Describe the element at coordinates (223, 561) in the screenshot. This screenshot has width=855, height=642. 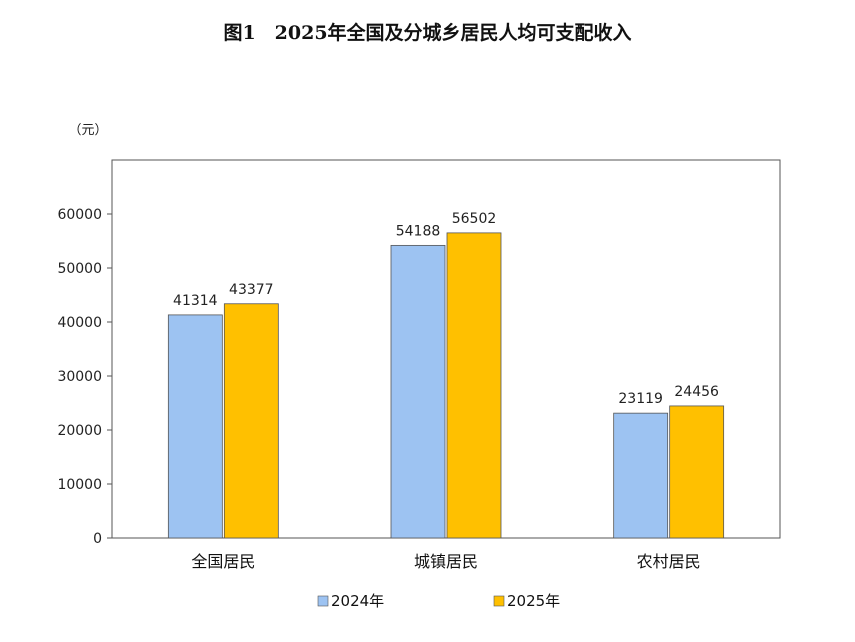
I see `category-label: 全国居民` at that location.